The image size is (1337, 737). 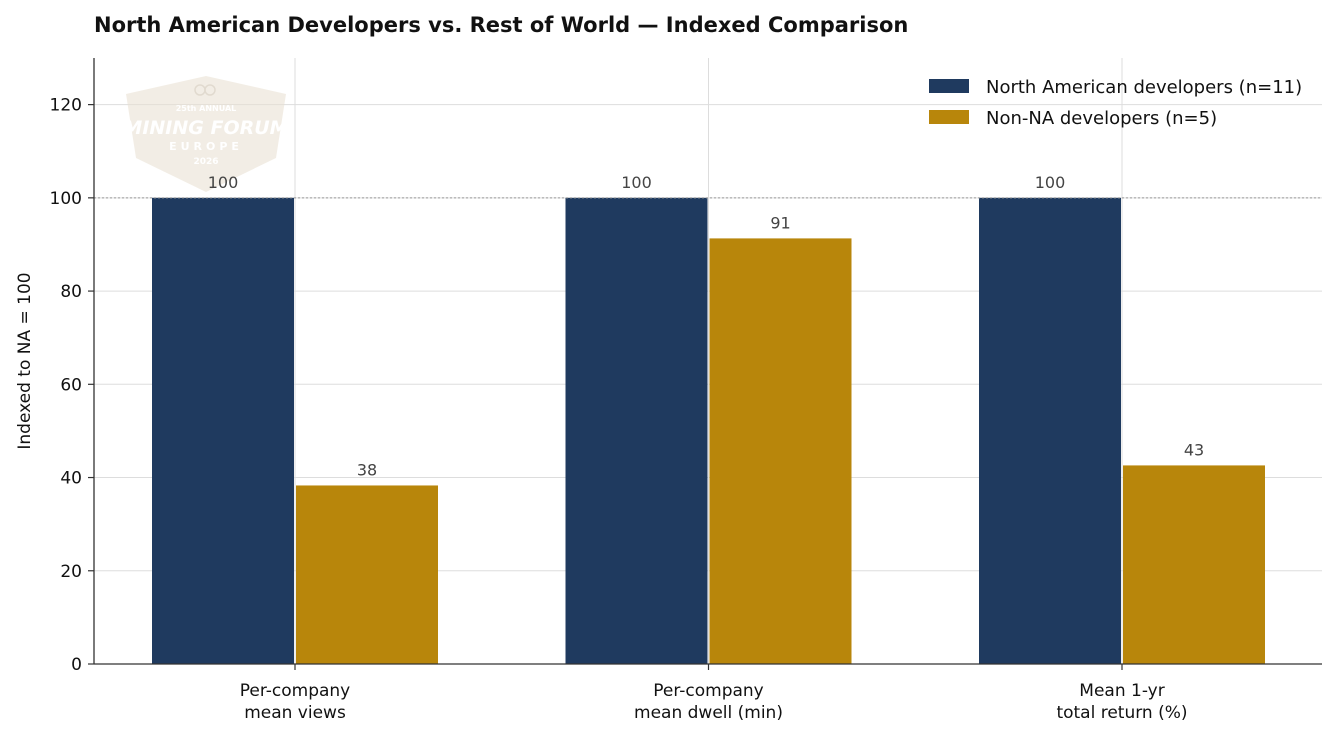 I want to click on y-tick-label: 60, so click(x=71, y=385).